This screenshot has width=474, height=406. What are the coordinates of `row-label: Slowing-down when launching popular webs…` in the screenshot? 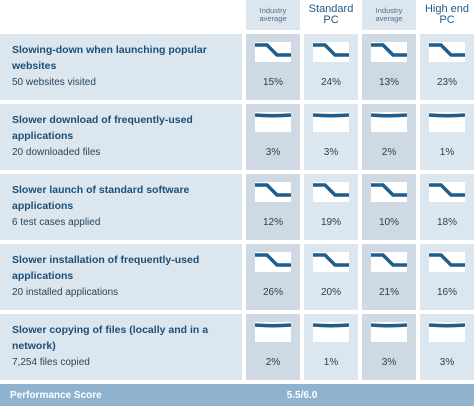 It's located at (121, 67).